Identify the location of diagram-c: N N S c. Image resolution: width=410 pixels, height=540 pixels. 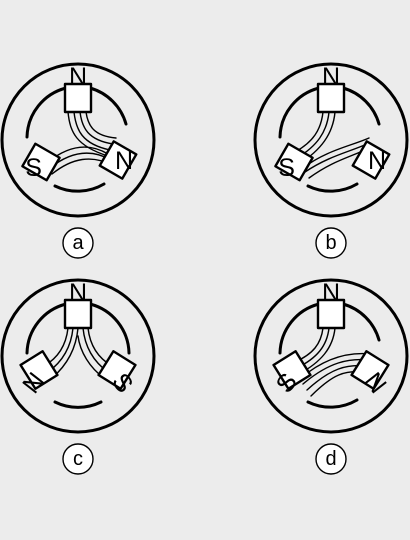
(78, 376).